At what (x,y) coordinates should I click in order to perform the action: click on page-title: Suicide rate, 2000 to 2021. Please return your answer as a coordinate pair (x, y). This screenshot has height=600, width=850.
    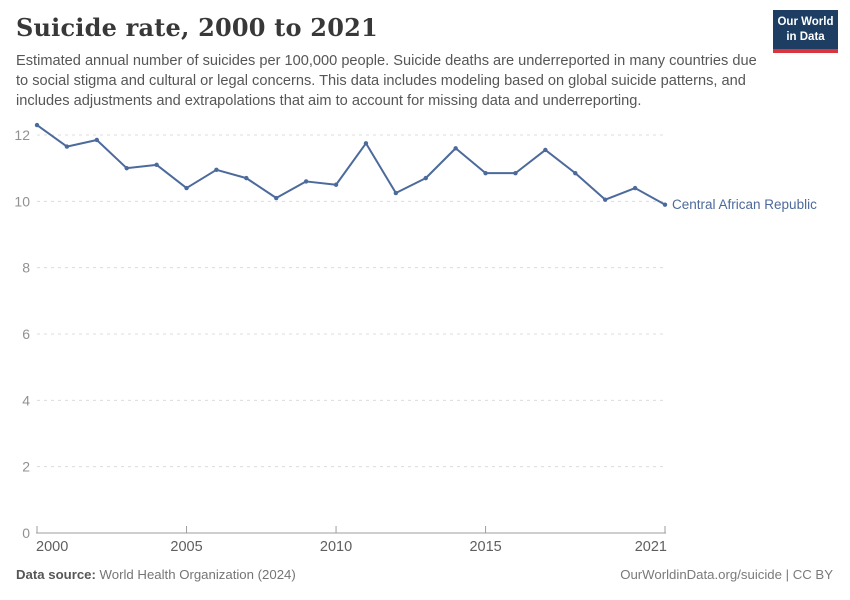
    Looking at the image, I should click on (197, 27).